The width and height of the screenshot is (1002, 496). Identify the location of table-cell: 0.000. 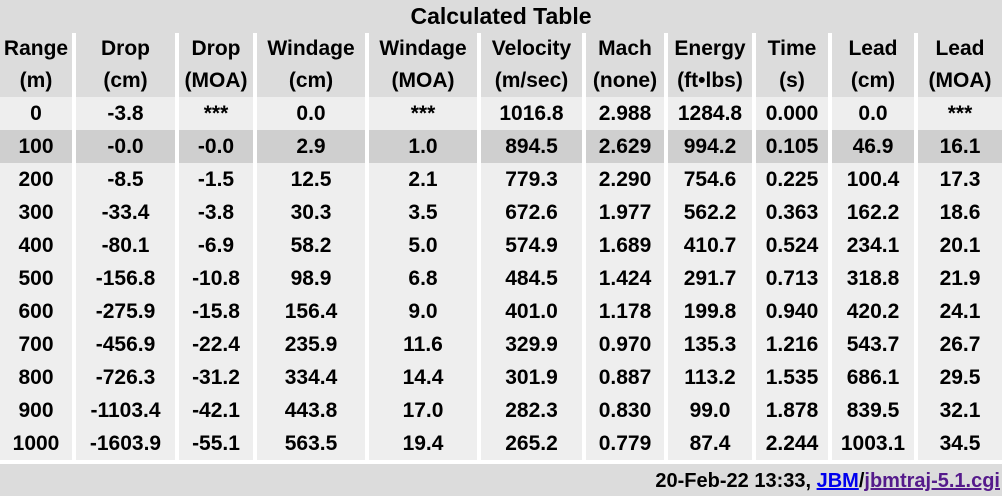
(794, 113).